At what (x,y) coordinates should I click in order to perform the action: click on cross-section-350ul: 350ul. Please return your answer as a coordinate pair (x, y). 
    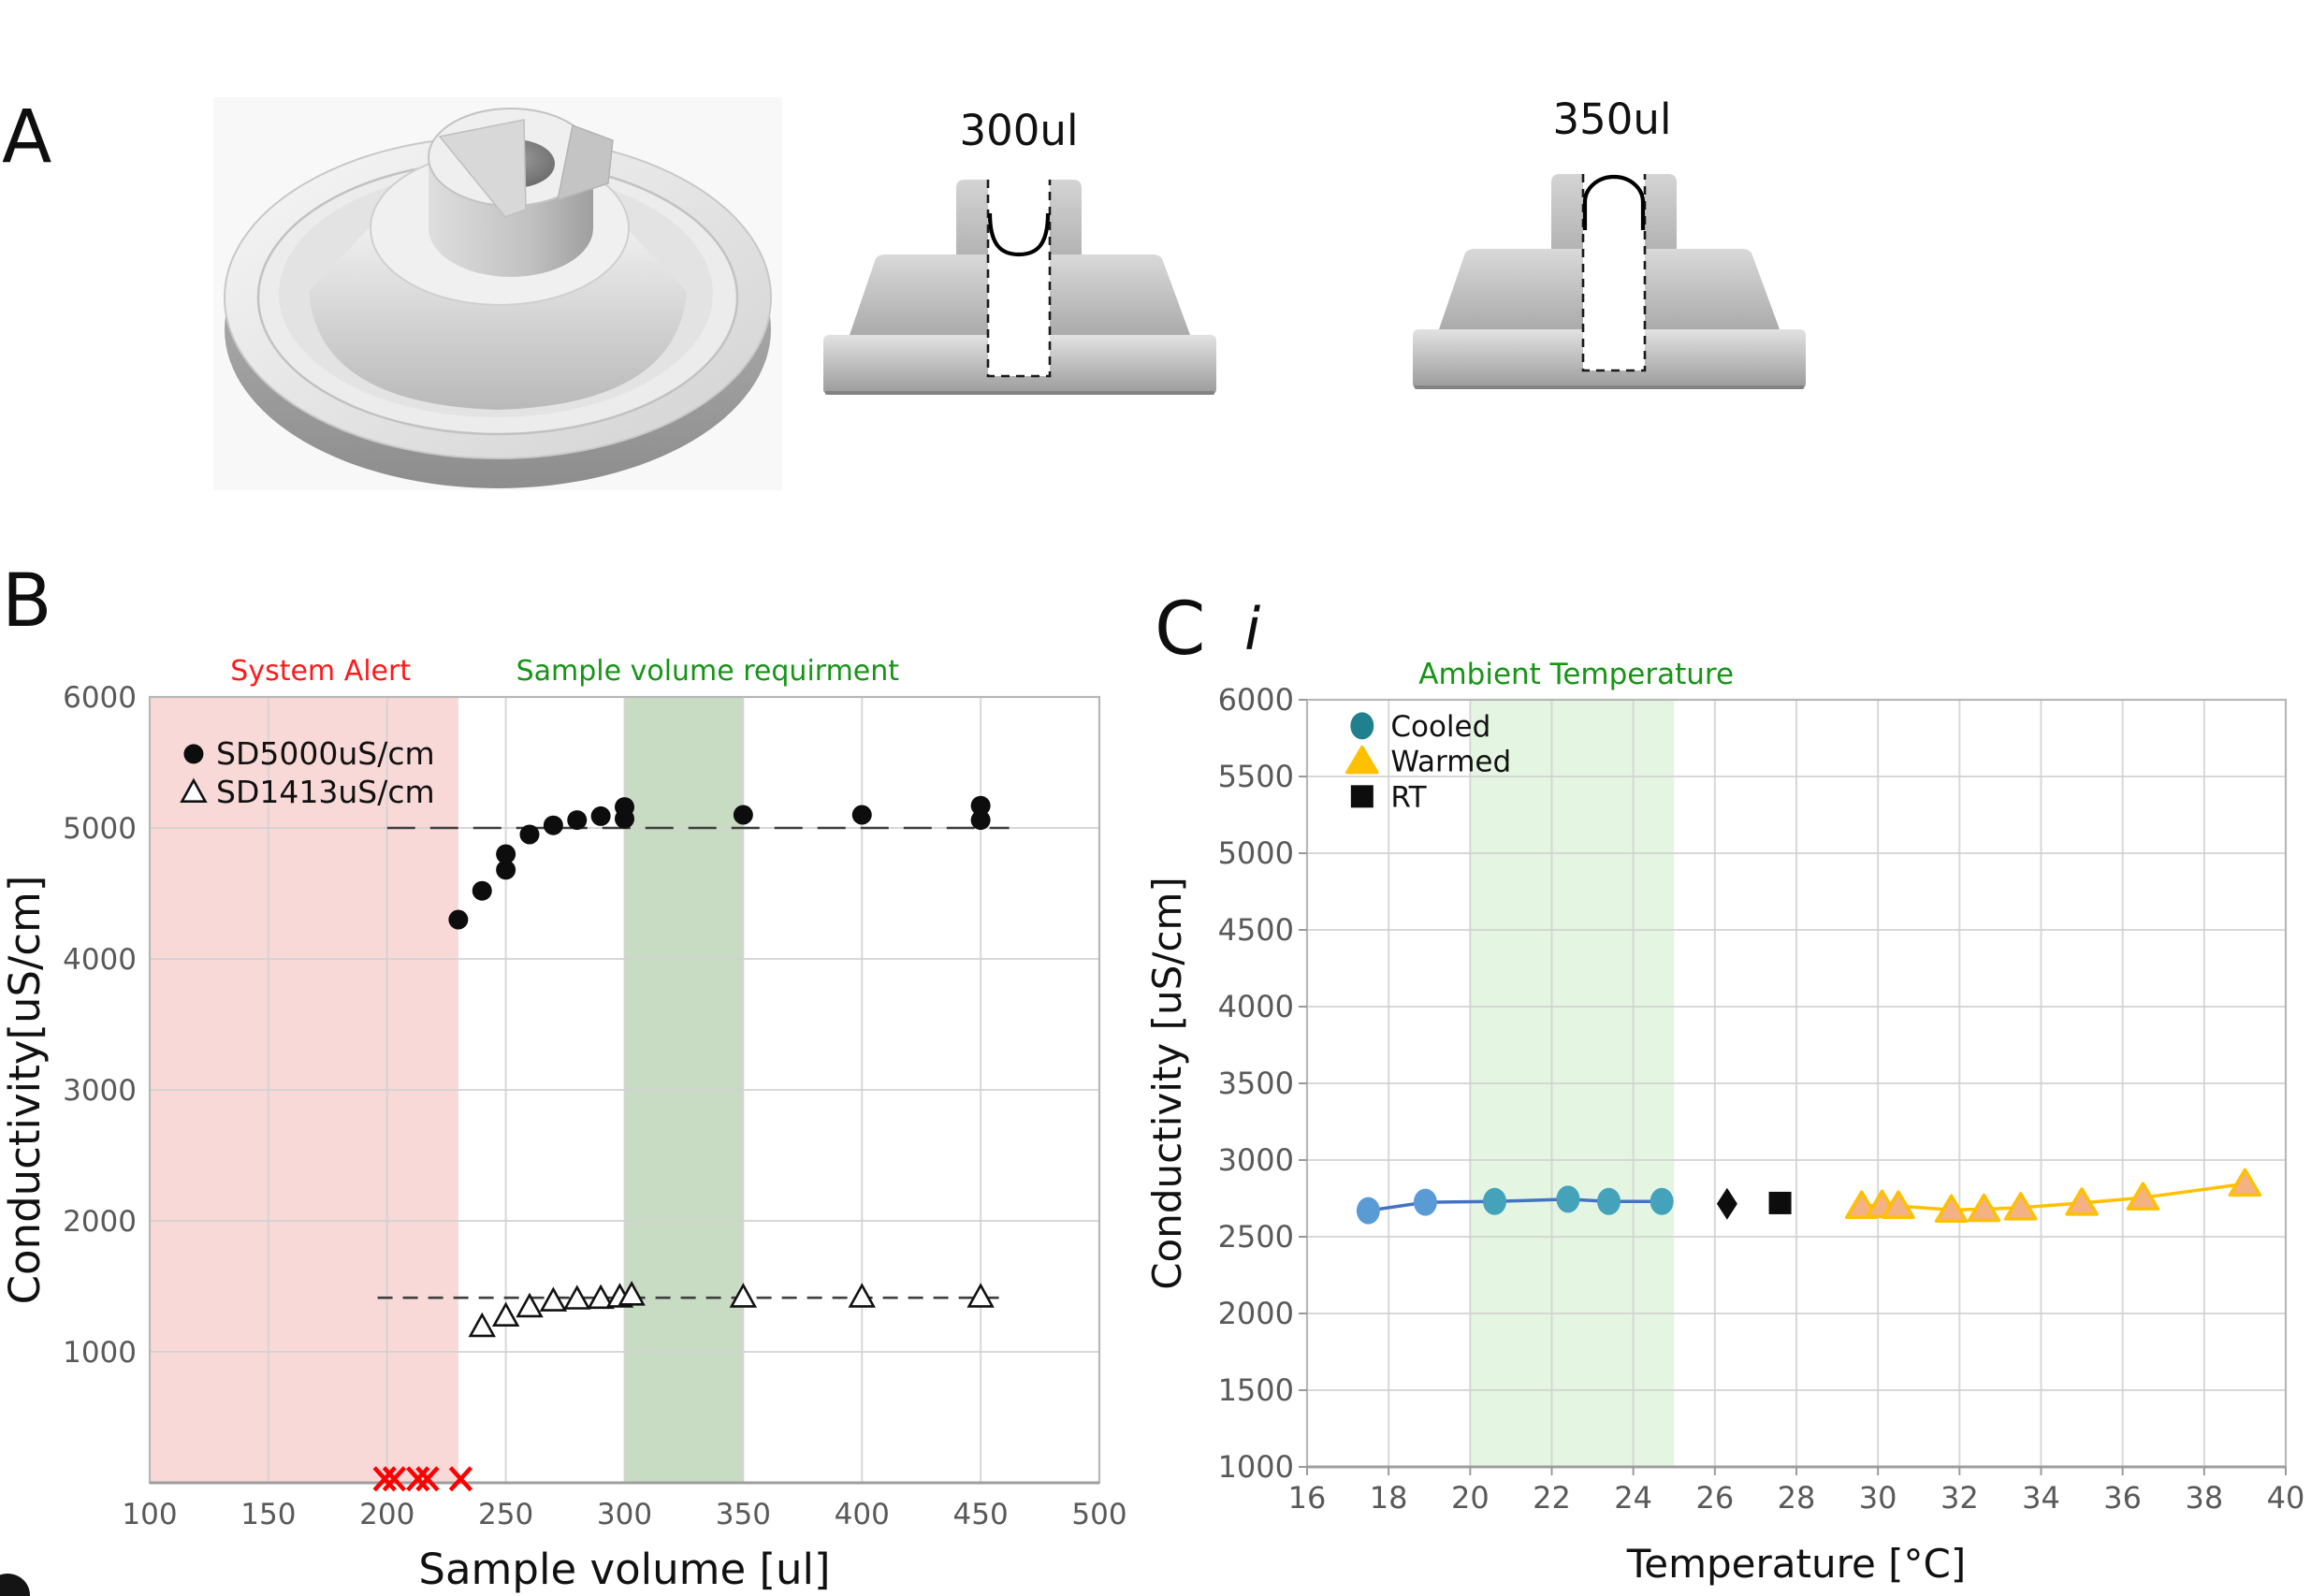
    Looking at the image, I should click on (1610, 241).